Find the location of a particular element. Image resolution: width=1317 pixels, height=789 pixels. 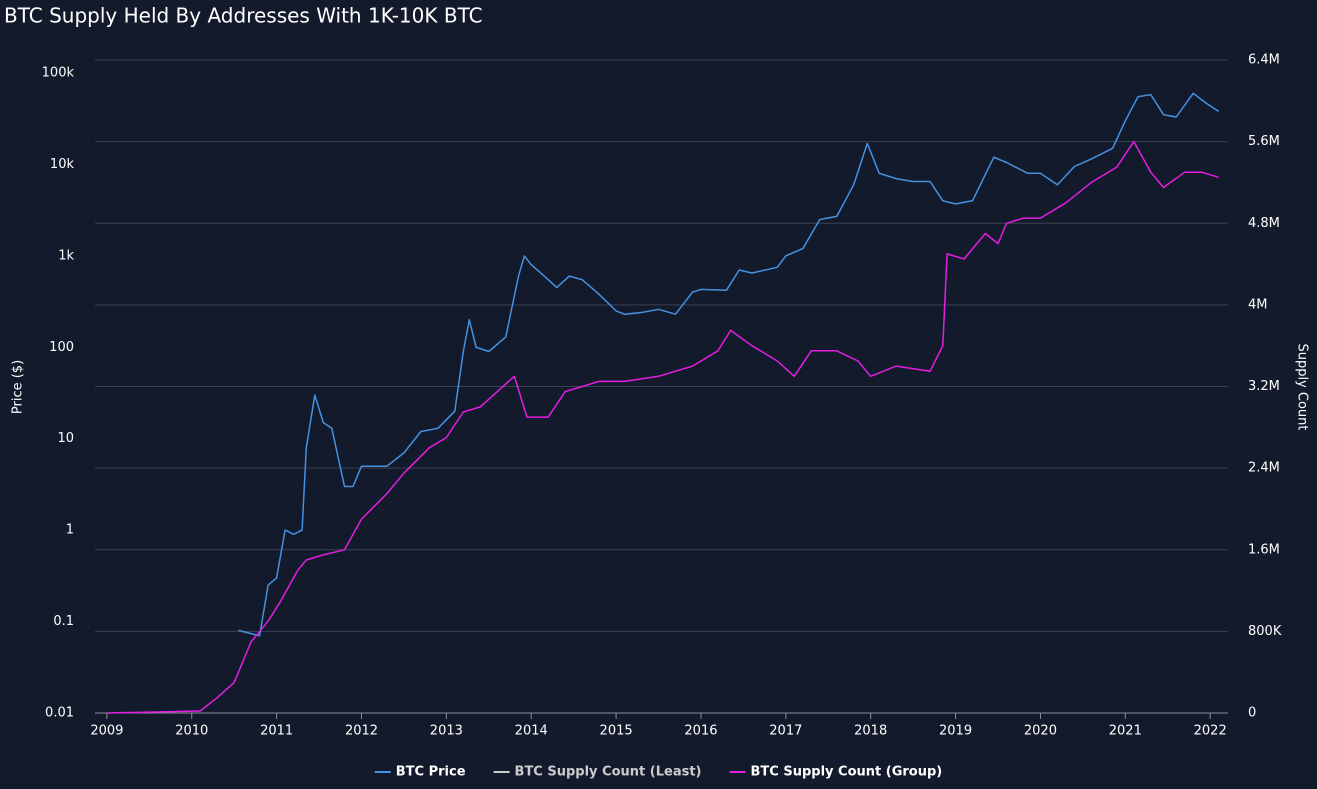

x-tick-label: 2020 is located at coordinates (1040, 731).